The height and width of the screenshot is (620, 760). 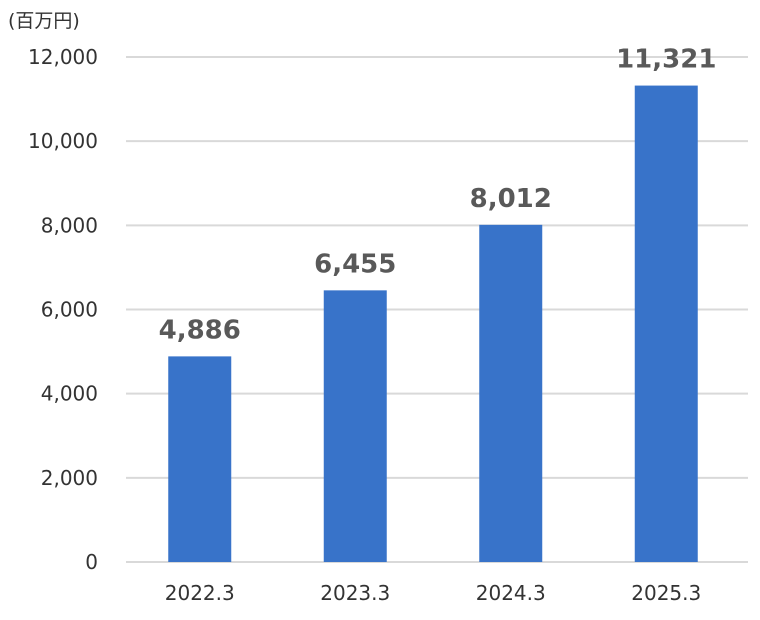 I want to click on y-tick-label: 8,000, so click(x=69, y=225).